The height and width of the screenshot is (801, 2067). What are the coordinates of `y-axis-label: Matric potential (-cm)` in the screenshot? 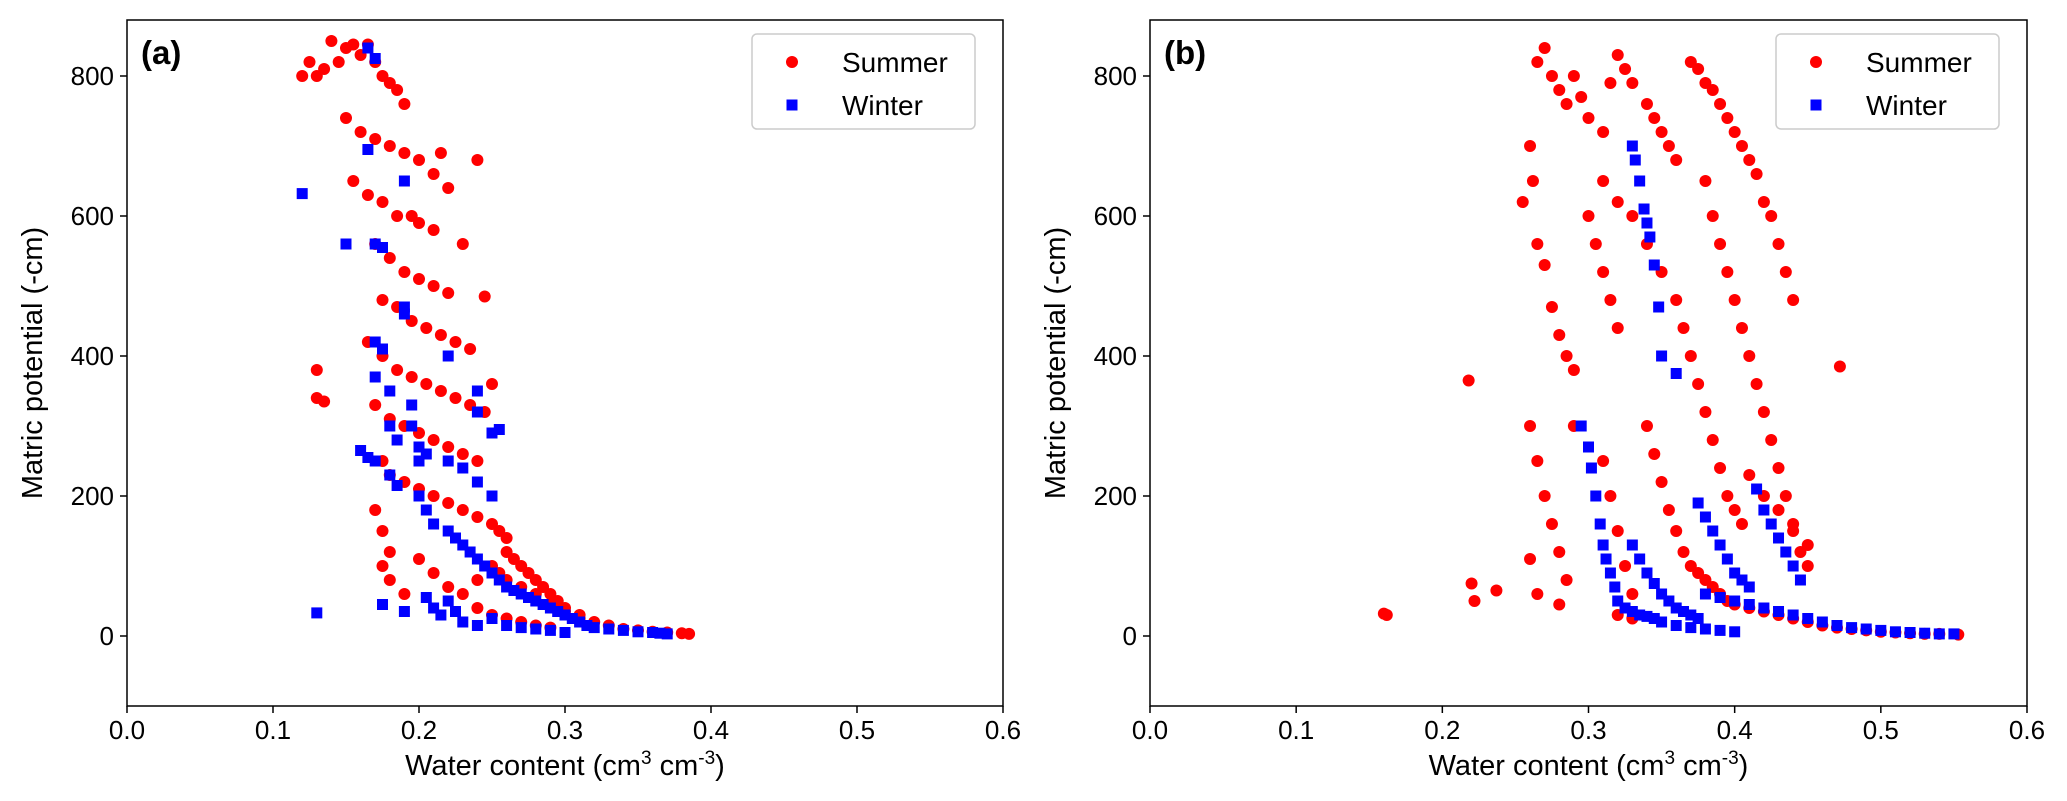 It's located at (33, 363).